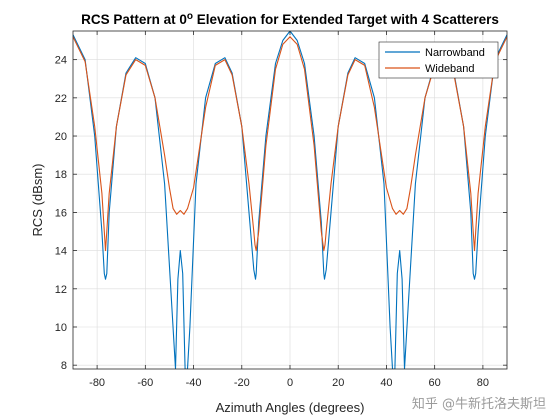 The width and height of the screenshot is (560, 420). Describe the element at coordinates (386, 383) in the screenshot. I see `x-tick-label: 40` at that location.